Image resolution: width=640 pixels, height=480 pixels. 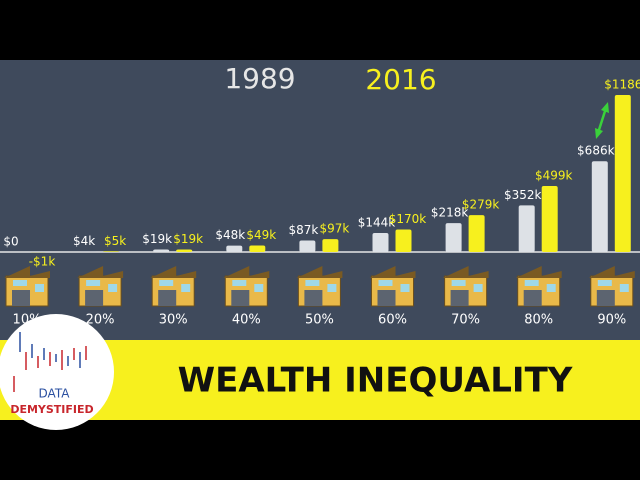 I want to click on value-label: $87k, so click(x=303, y=230).